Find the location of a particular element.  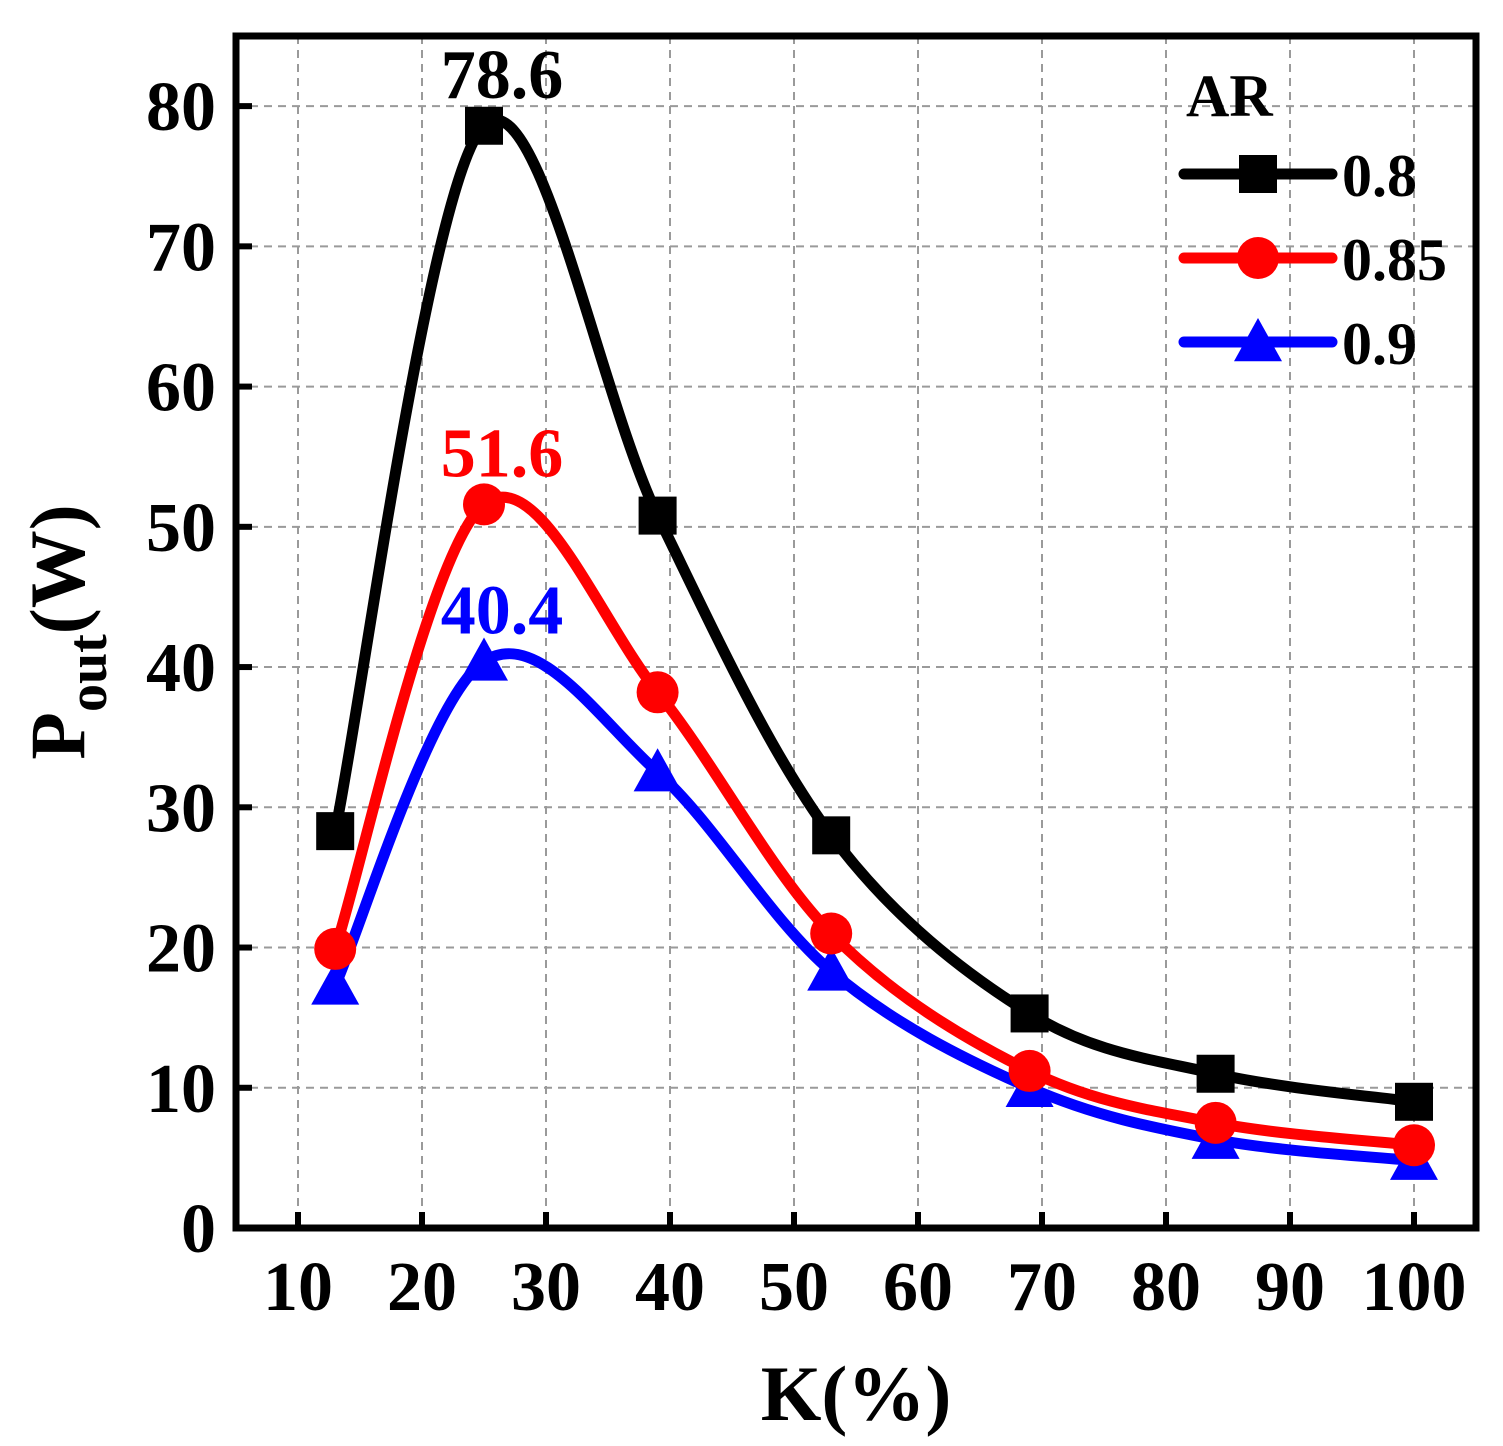

x-tick-label: 70 is located at coordinates (1042, 1287).